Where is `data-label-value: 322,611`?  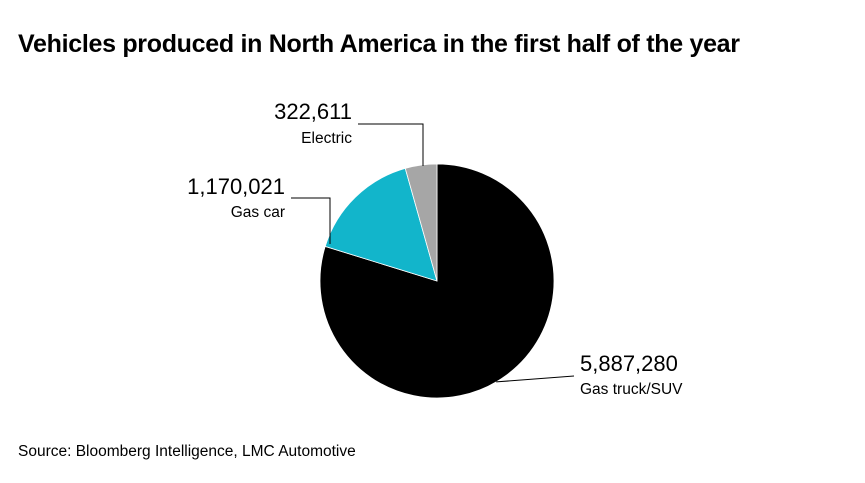
data-label-value: 322,611 is located at coordinates (313, 111).